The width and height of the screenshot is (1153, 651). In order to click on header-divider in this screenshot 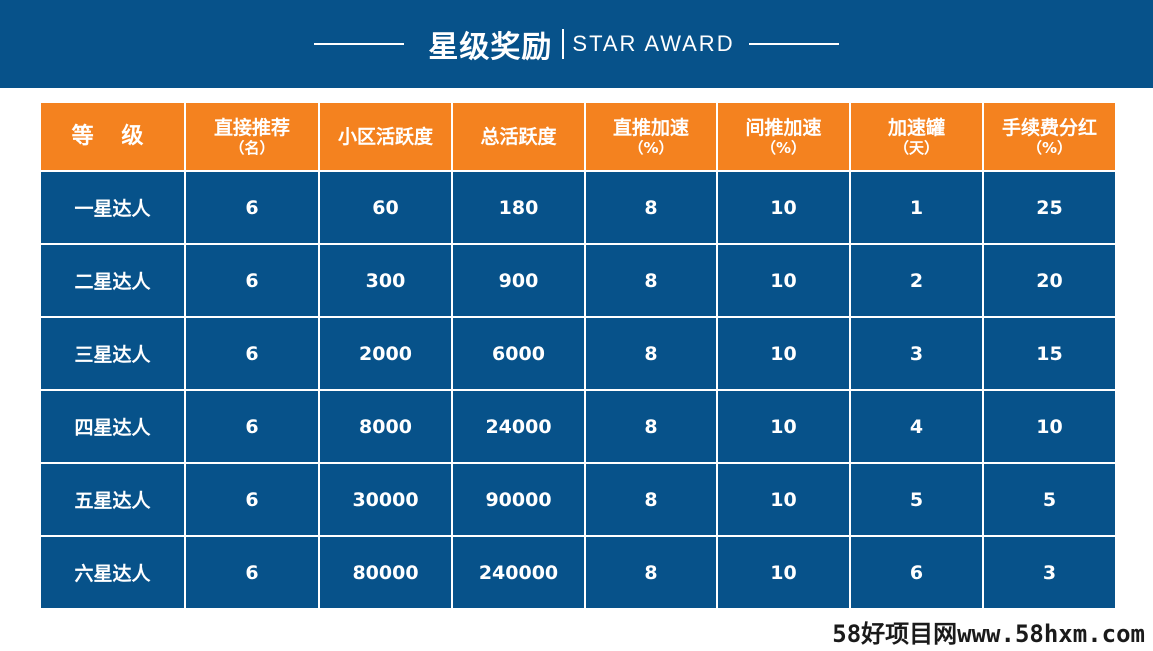, I will do `click(563, 44)`.